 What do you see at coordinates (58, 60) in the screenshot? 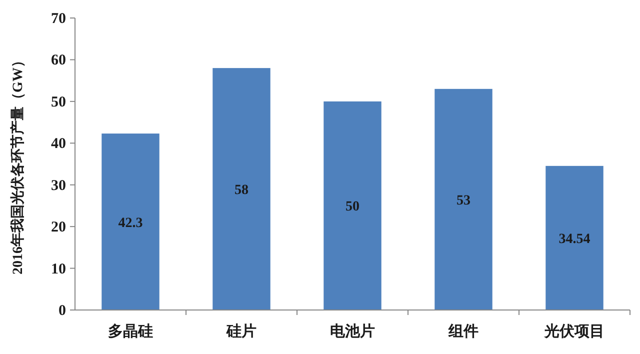
I see `y-tick-label: 60` at bounding box center [58, 60].